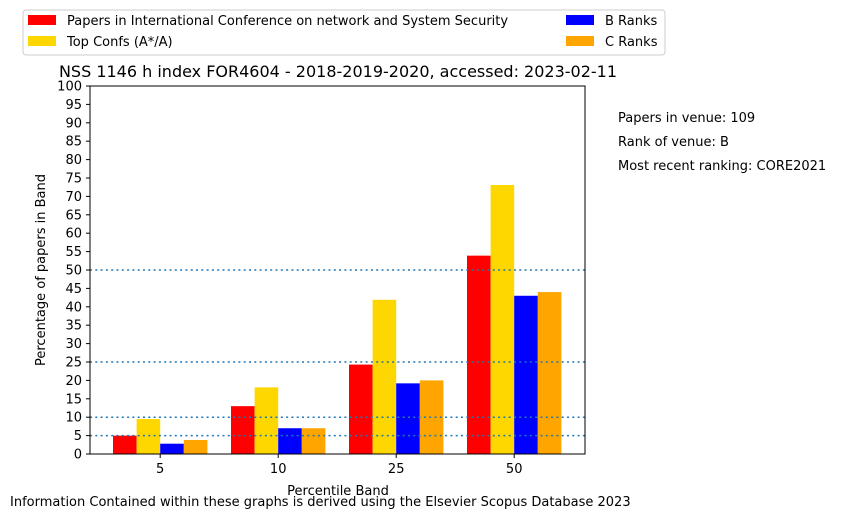 The height and width of the screenshot is (520, 850). What do you see at coordinates (73, 215) in the screenshot?
I see `y-tick-label: 65` at bounding box center [73, 215].